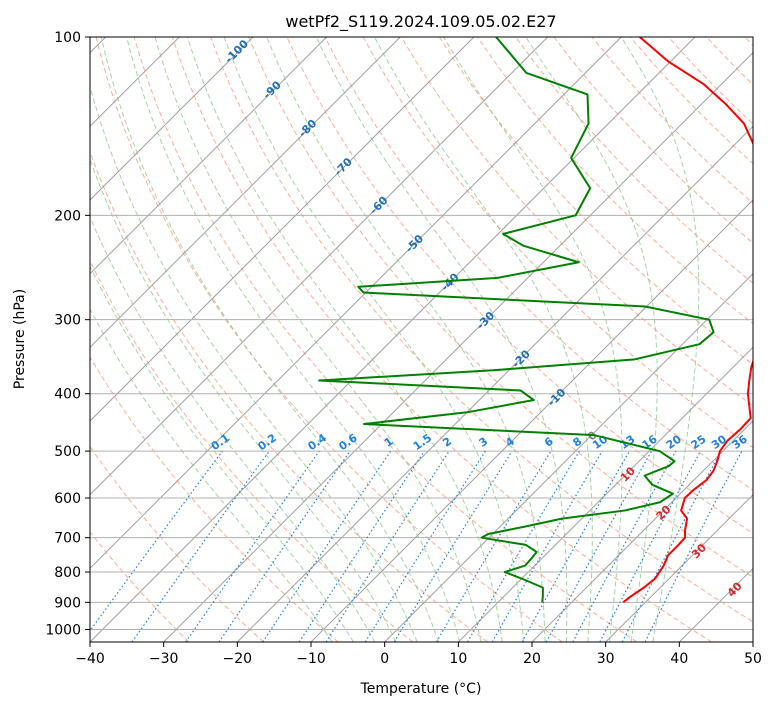 This screenshot has height=712, width=775. What do you see at coordinates (606, 659) in the screenshot?
I see `x-tick-label: 30` at bounding box center [606, 659].